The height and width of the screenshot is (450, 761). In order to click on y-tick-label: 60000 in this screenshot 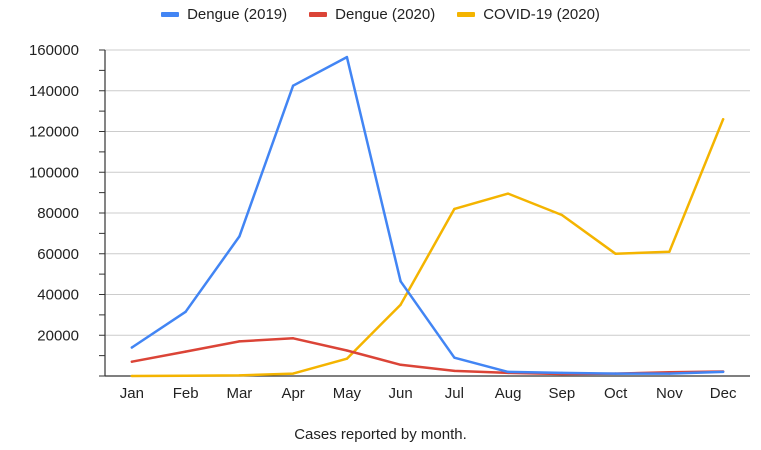, I will do `click(58, 254)`.